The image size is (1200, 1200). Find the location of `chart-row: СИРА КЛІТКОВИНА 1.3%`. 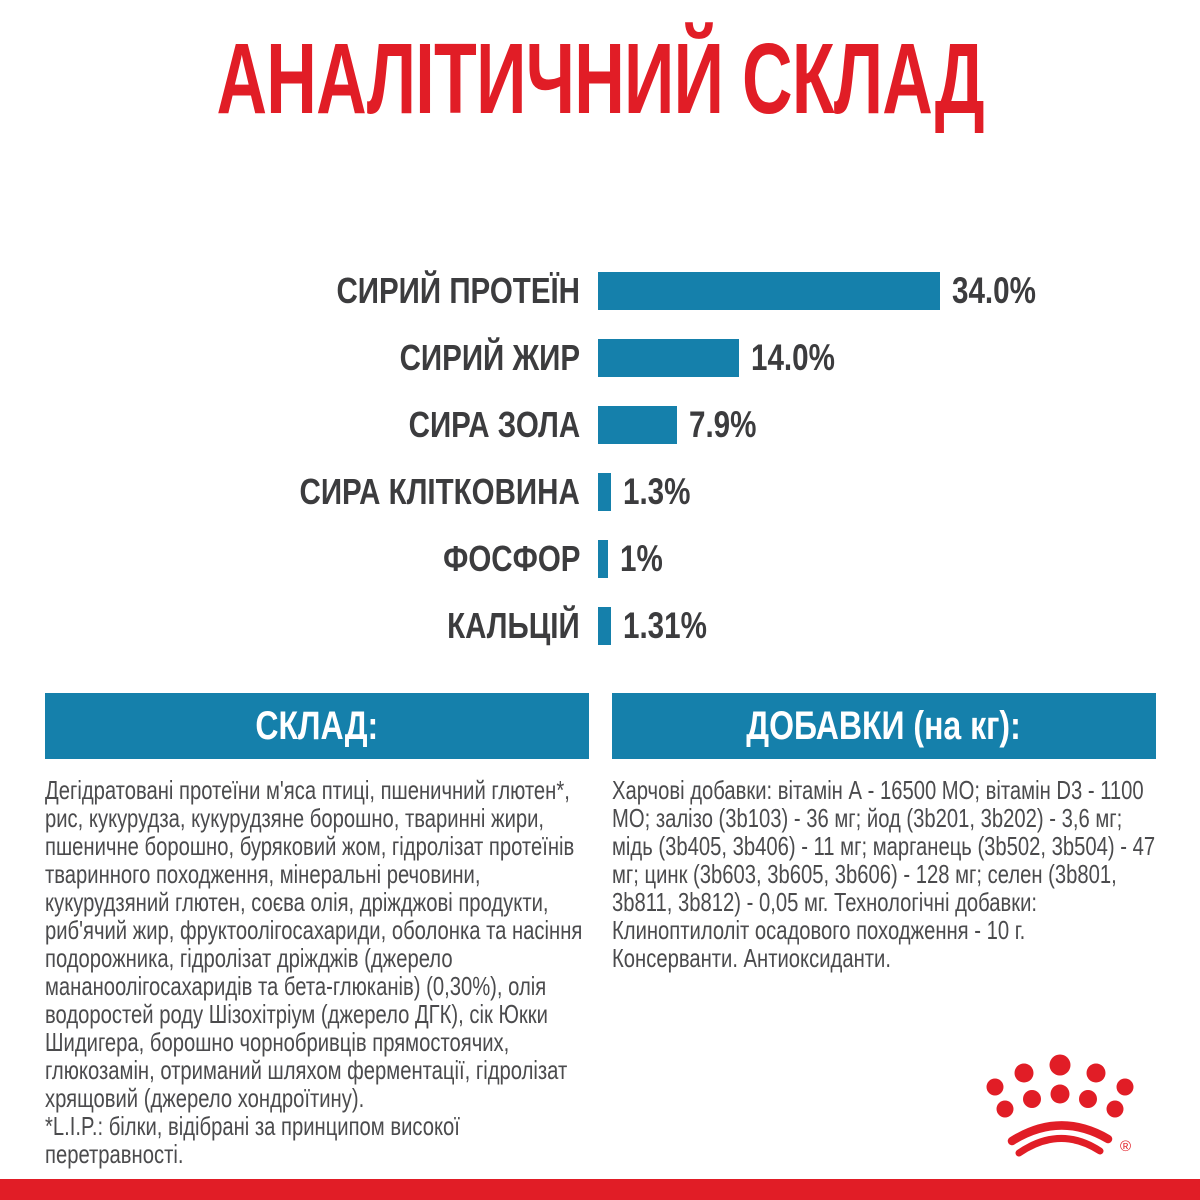

chart-row: СИРА КЛІТКОВИНА 1.3% is located at coordinates (600, 492).